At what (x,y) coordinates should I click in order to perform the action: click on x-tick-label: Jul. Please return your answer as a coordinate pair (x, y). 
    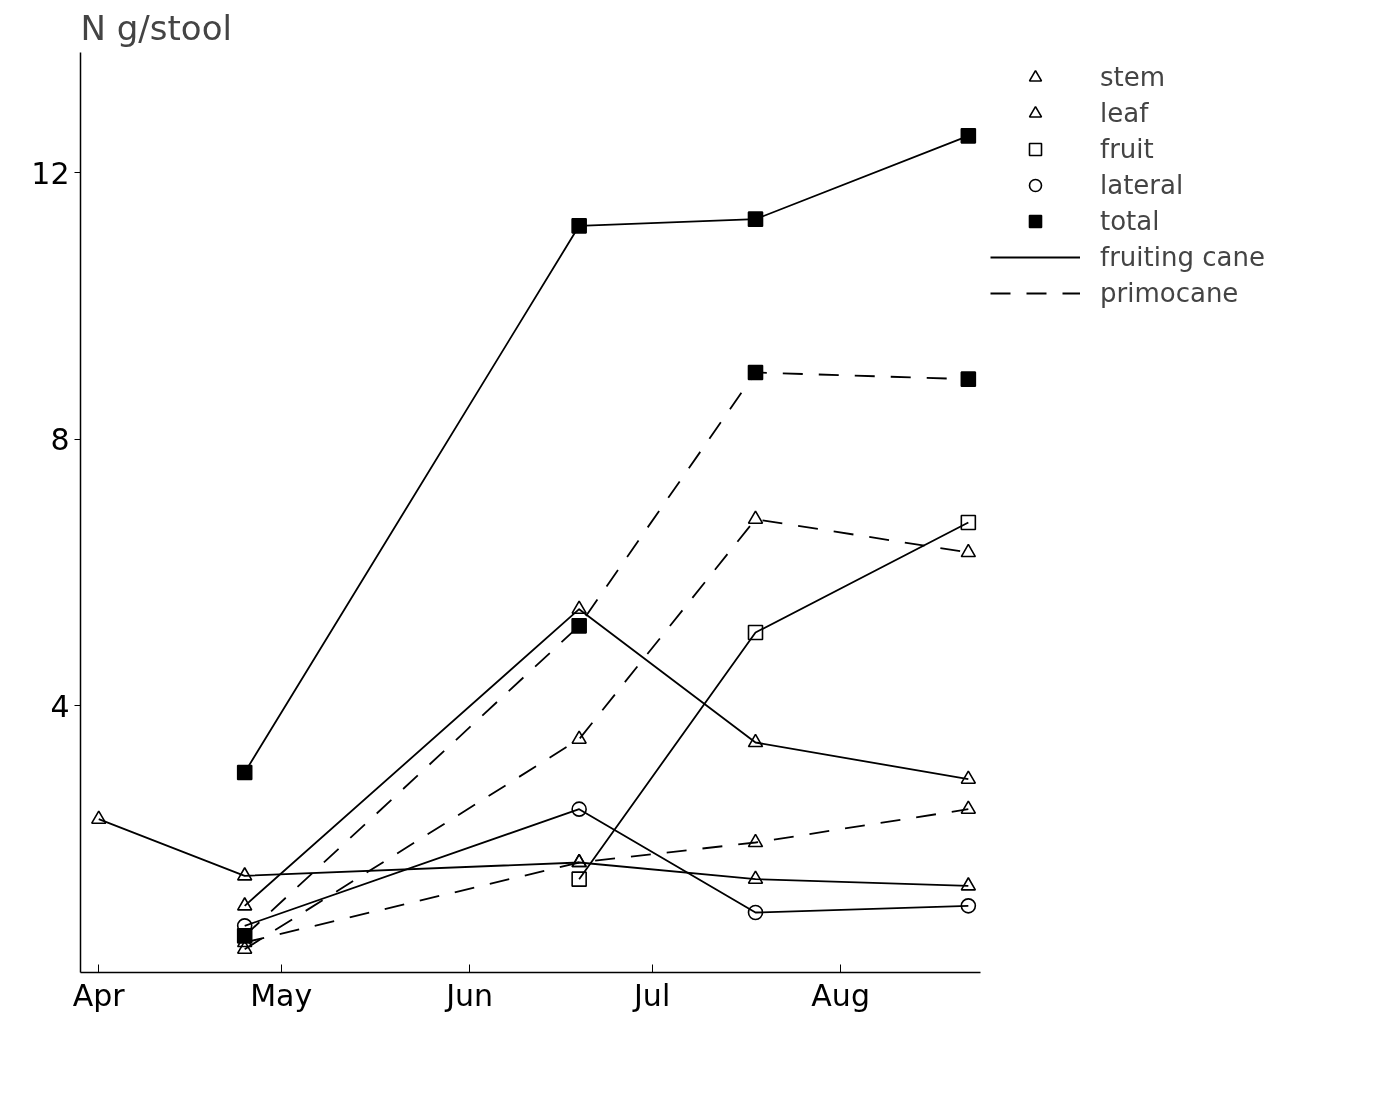
    Looking at the image, I should click on (651, 995).